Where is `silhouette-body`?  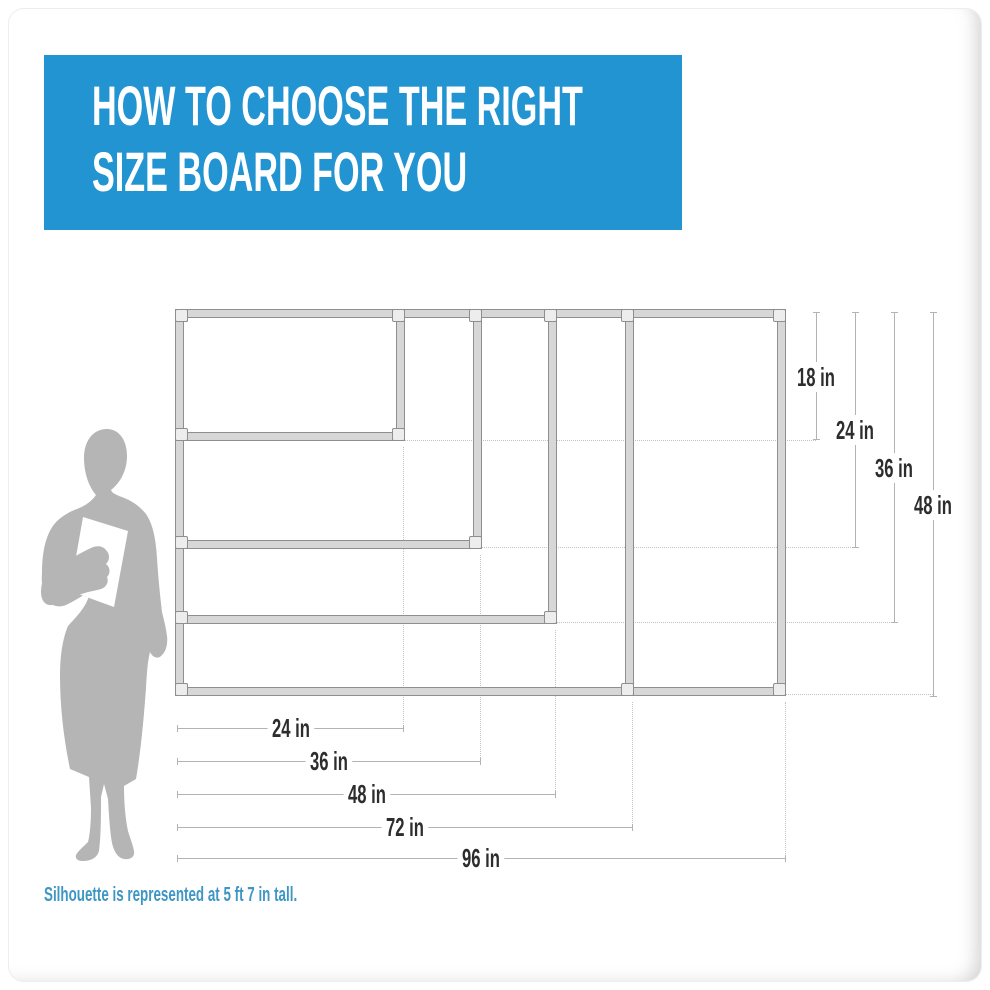
silhouette-body is located at coordinates (104, 645).